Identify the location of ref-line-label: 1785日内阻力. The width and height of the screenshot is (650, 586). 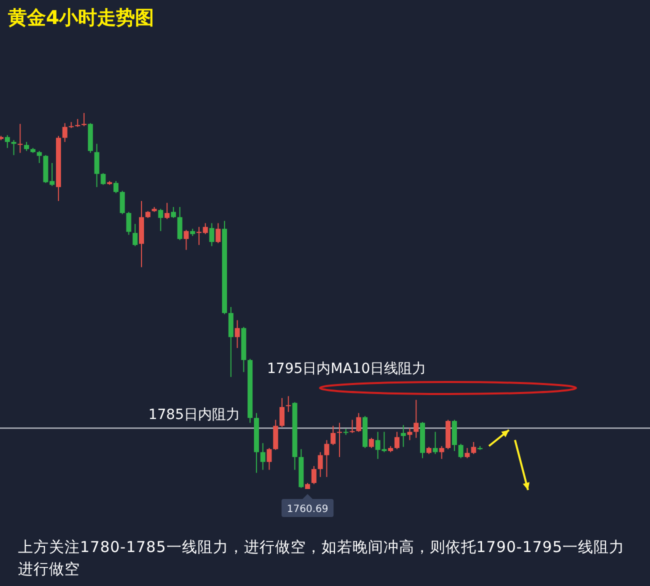
(194, 415).